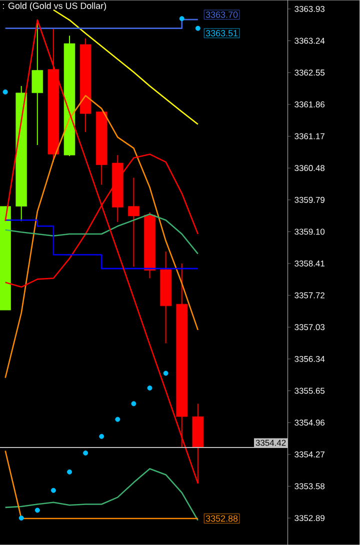 This screenshot has width=360, height=545. What do you see at coordinates (309, 73) in the screenshot?
I see `y-tick-label: 3362.55` at bounding box center [309, 73].